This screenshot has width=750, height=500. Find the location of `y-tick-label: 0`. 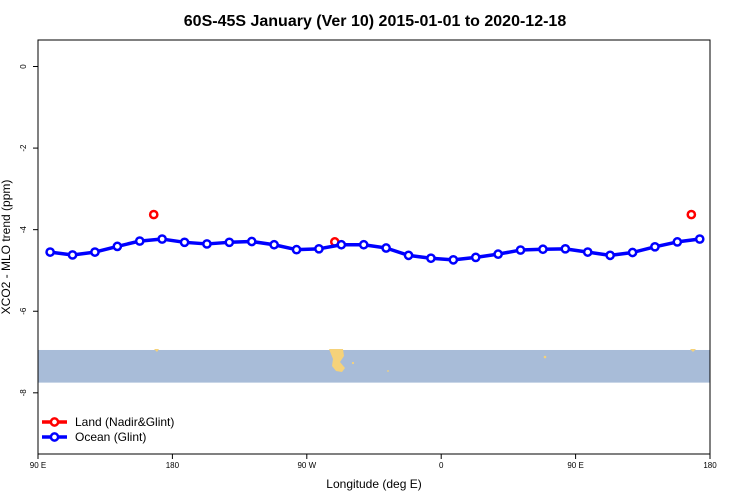

y-tick-label: 0 is located at coordinates (23, 66).